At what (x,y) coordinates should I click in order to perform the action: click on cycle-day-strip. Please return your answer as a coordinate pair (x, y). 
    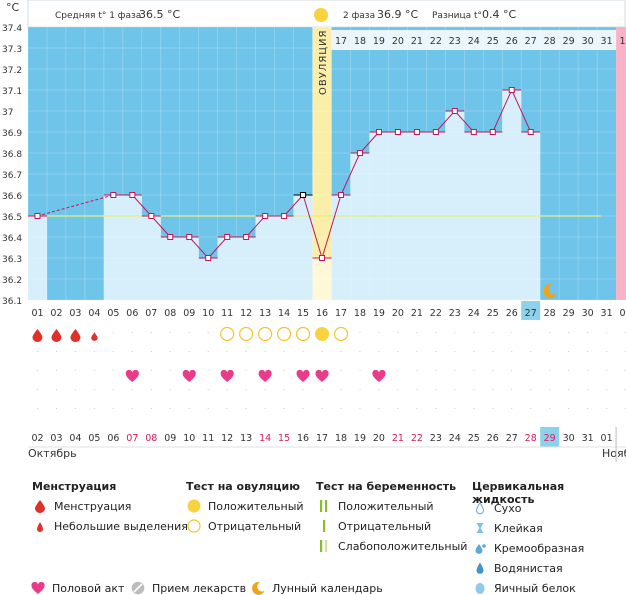
    Looking at the image, I should click on (474, 40).